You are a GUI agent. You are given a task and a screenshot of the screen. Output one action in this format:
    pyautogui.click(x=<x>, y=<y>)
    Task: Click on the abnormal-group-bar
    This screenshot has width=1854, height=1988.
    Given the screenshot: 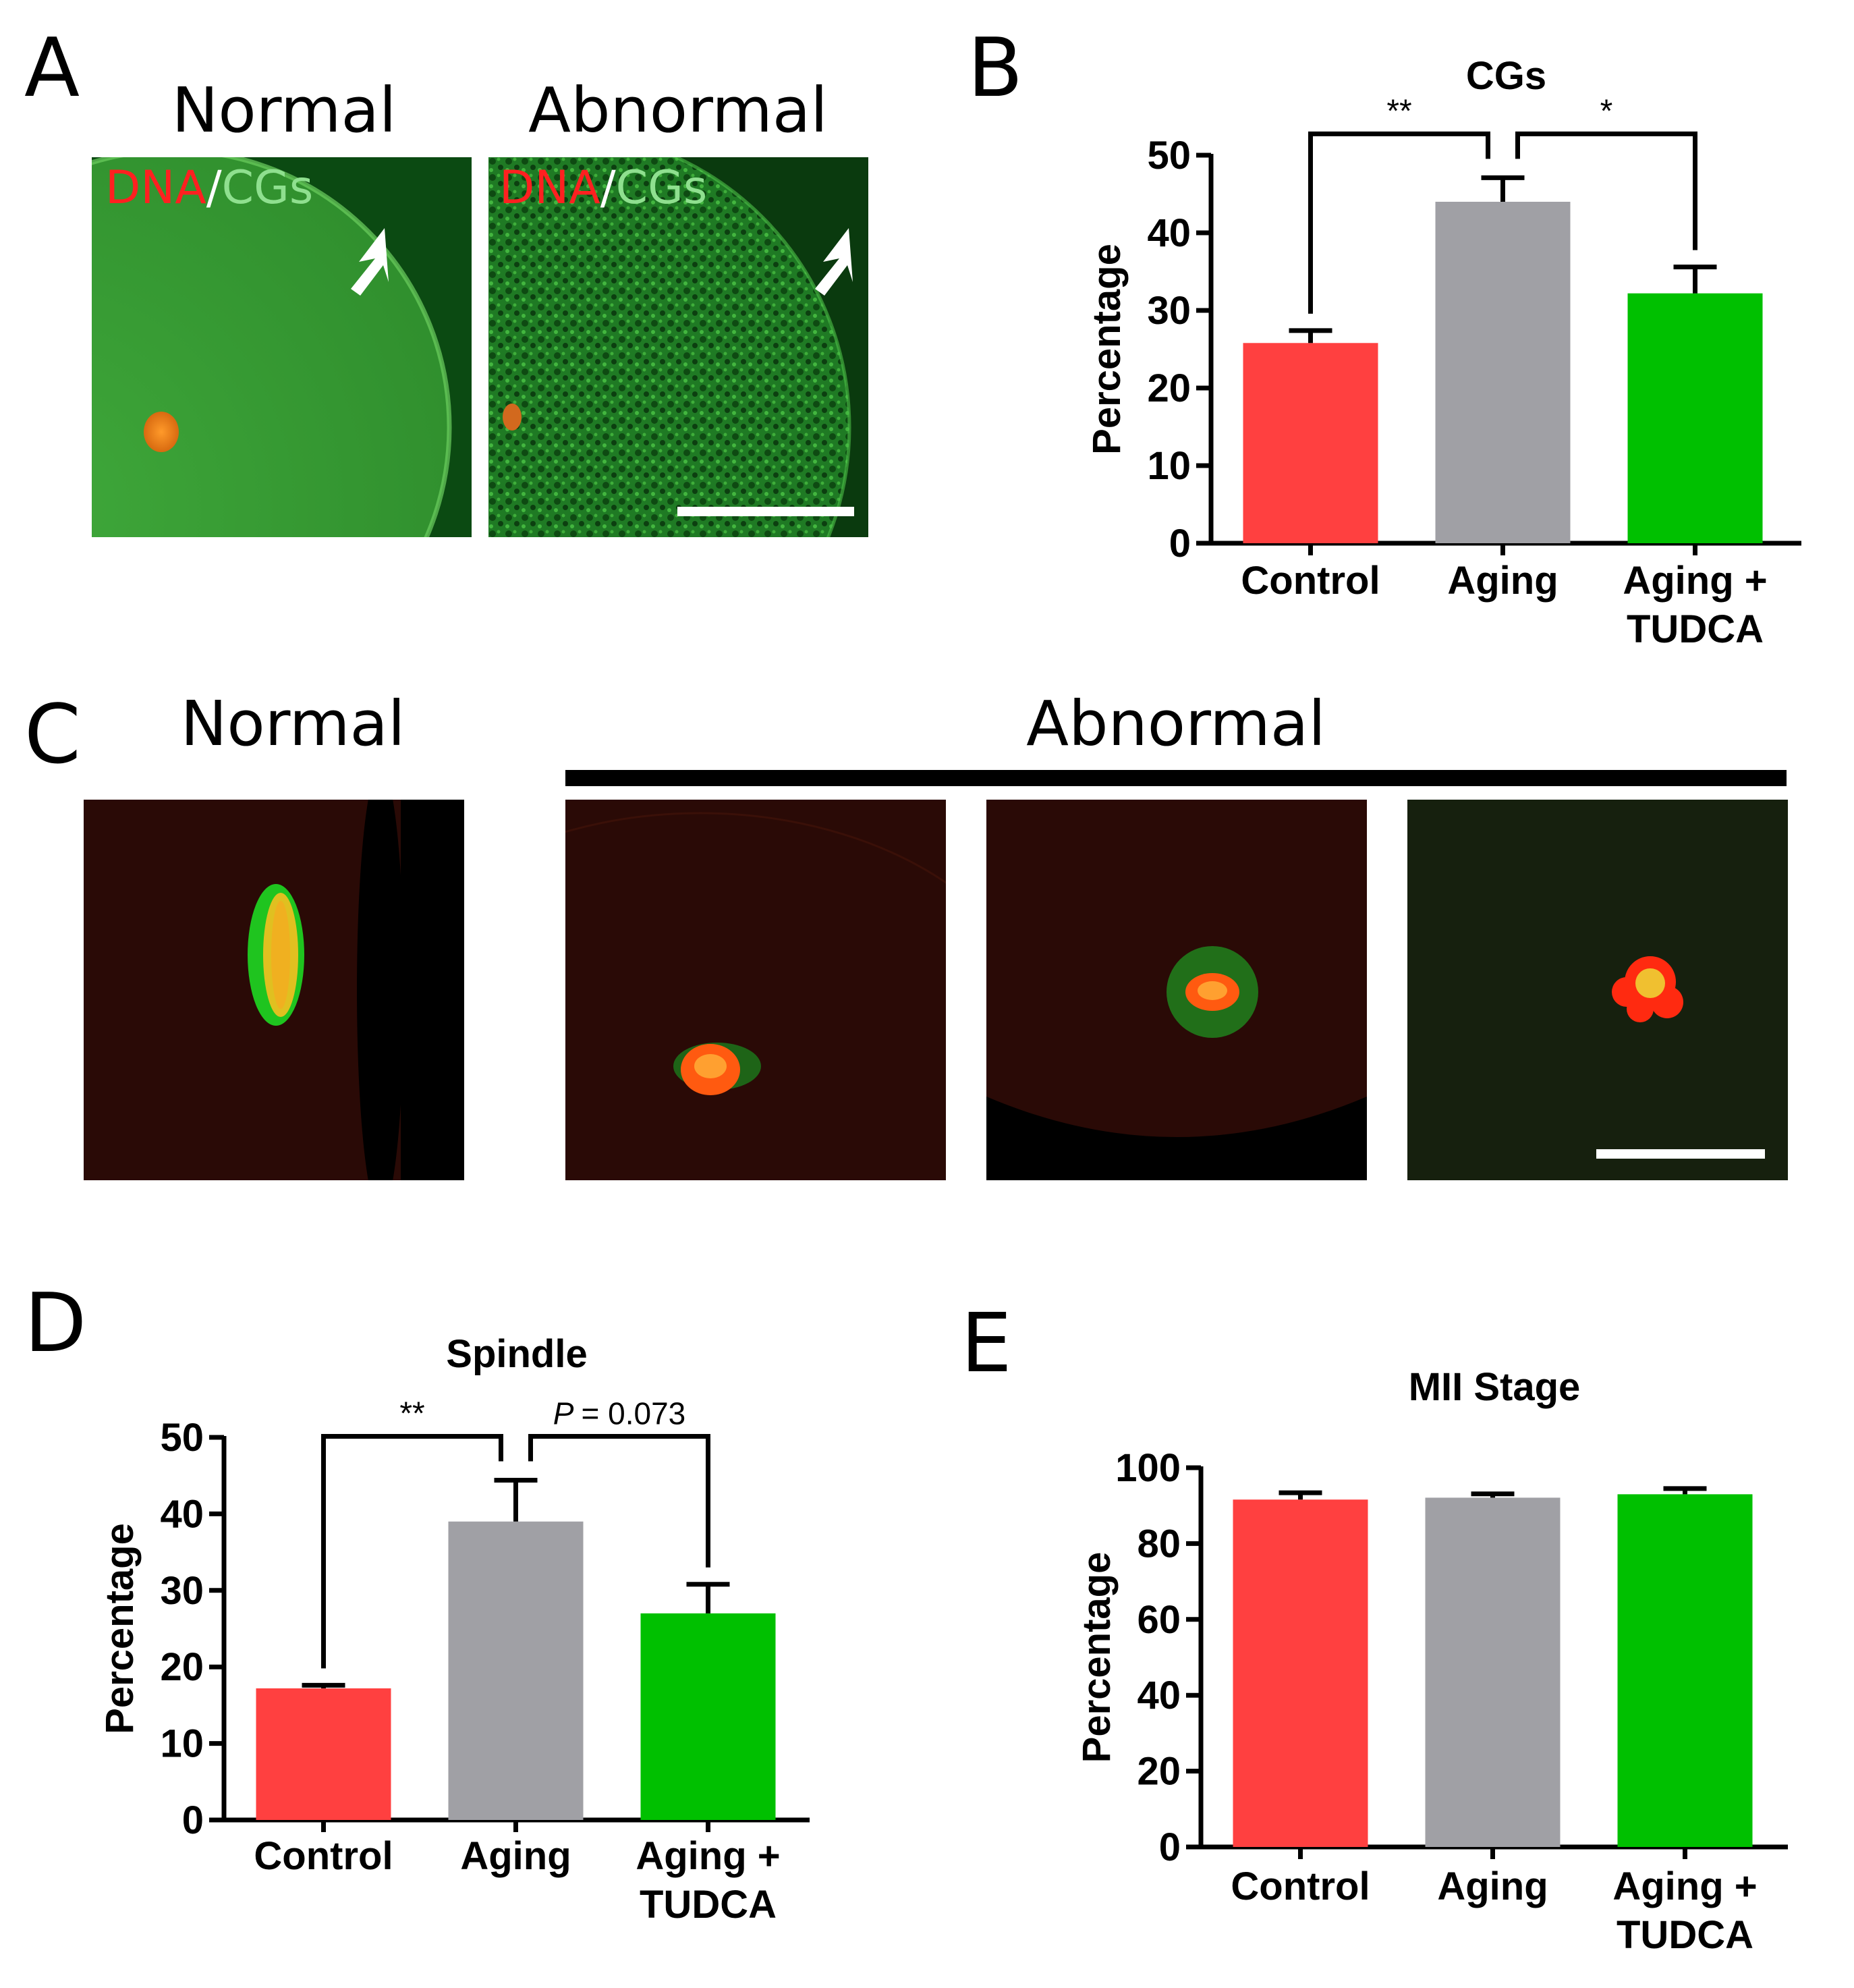 What is the action you would take?
    pyautogui.click(x=1176, y=778)
    